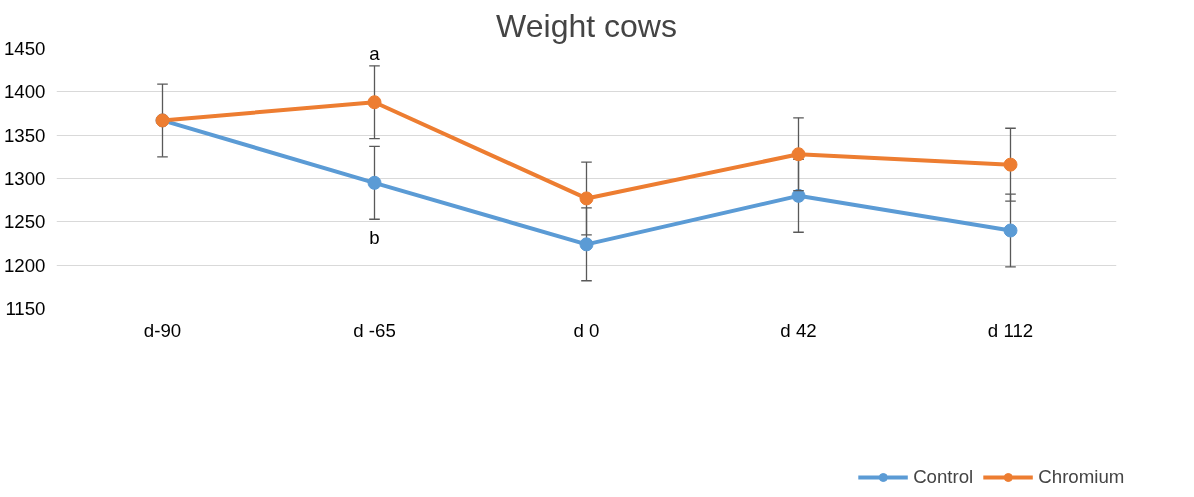 The width and height of the screenshot is (1194, 497). I want to click on x-tick-label: d 42, so click(798, 330).